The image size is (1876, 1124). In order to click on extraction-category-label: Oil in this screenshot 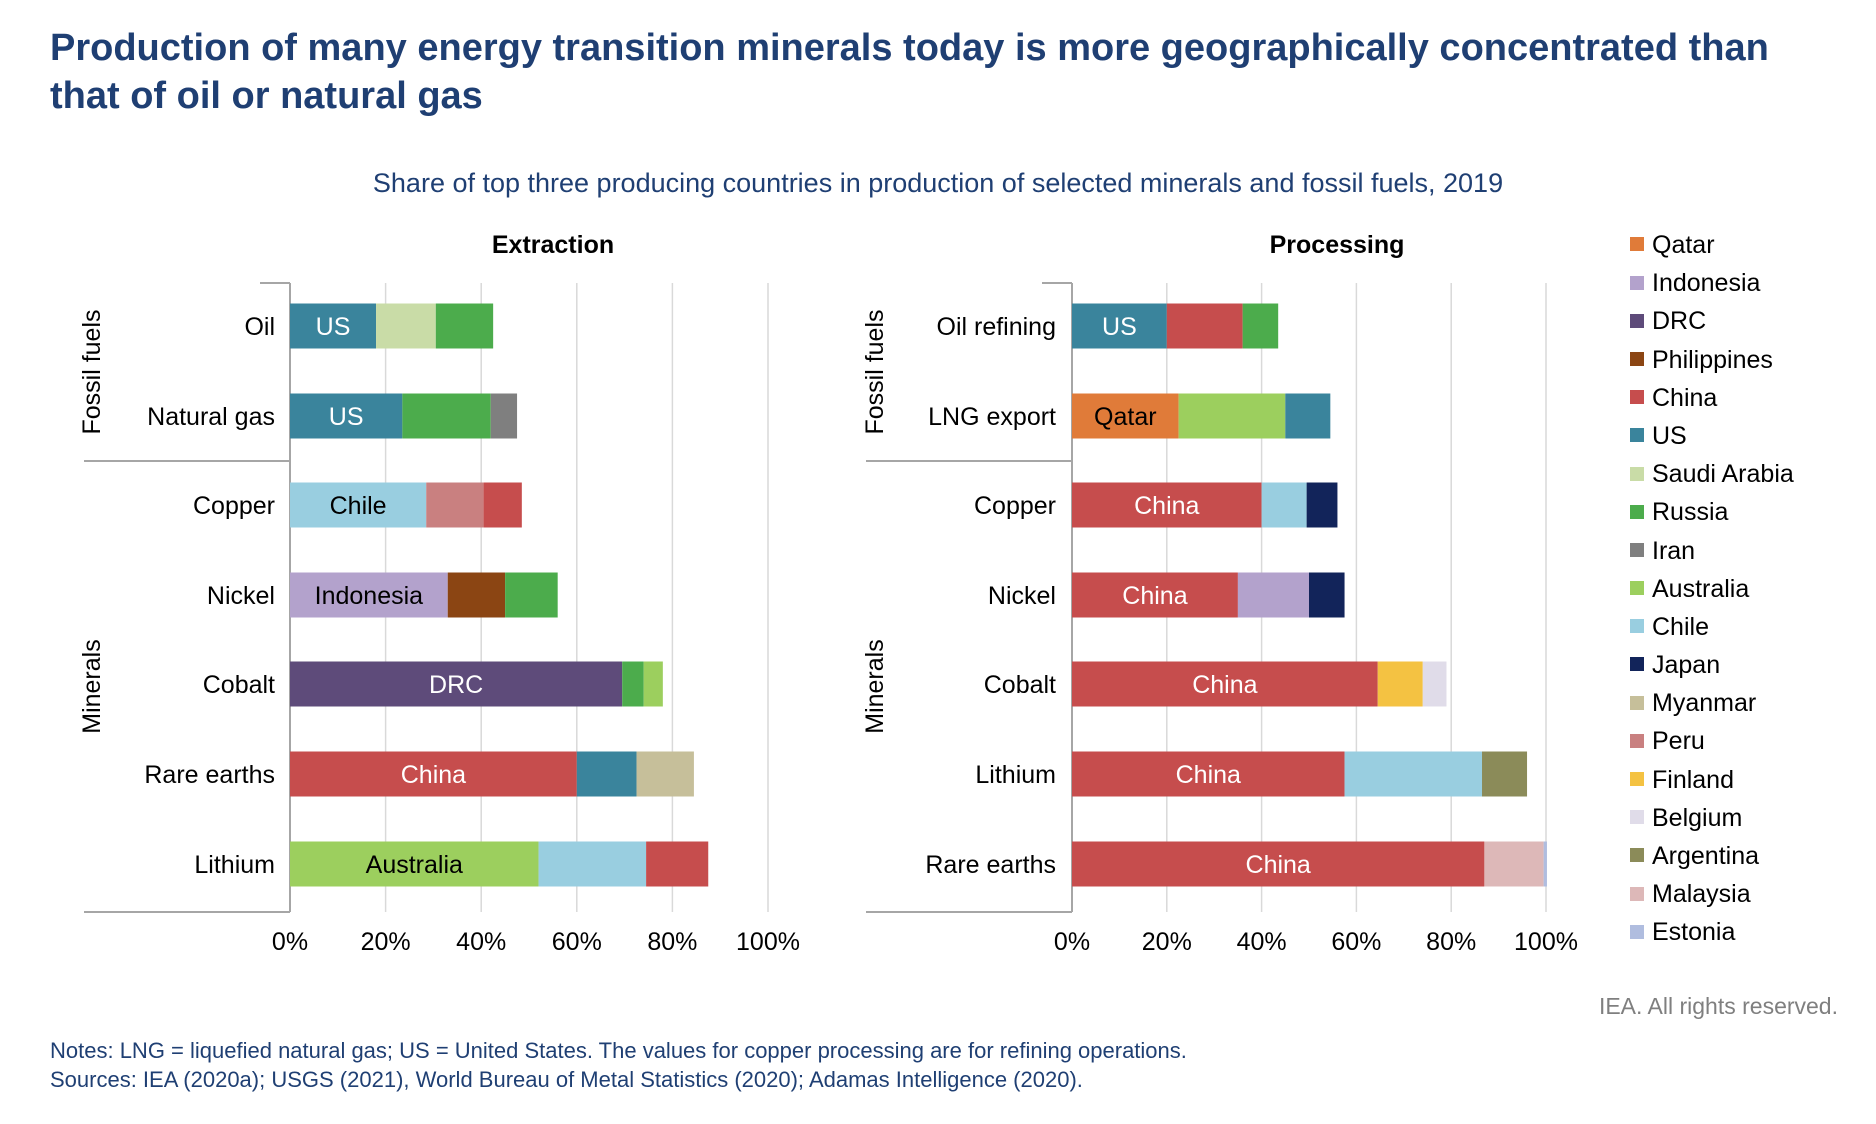, I will do `click(259, 327)`.